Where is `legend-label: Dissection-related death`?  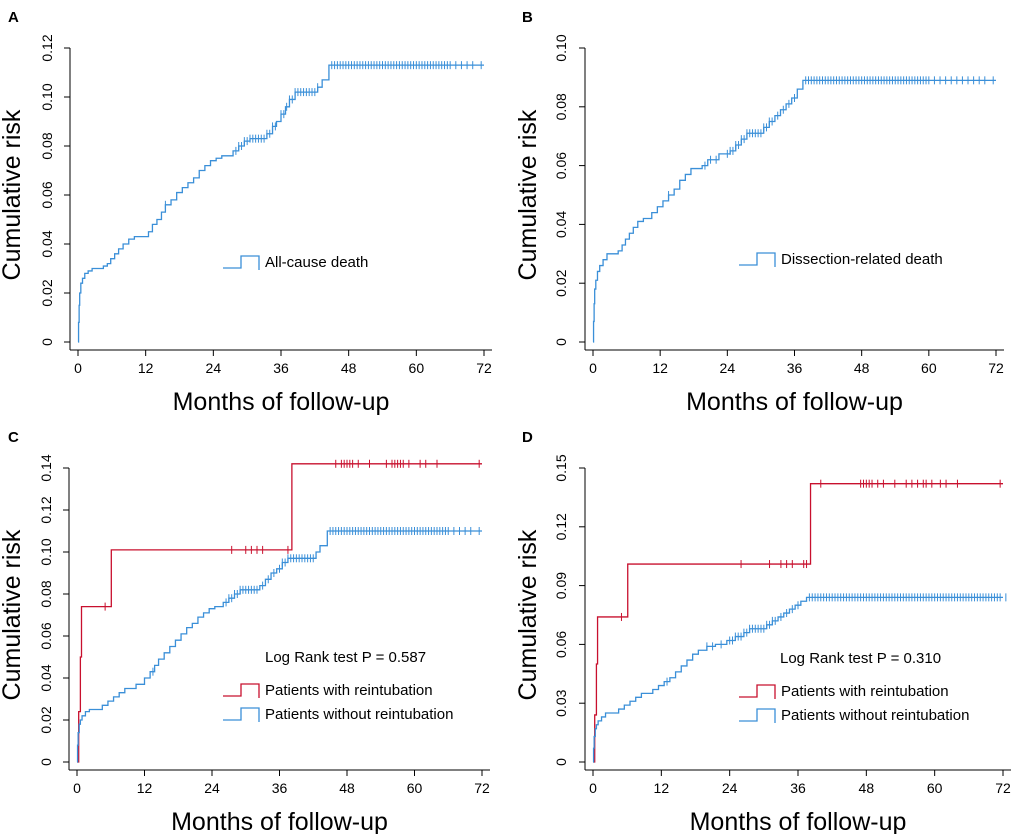
legend-label: Dissection-related death is located at coordinates (862, 259).